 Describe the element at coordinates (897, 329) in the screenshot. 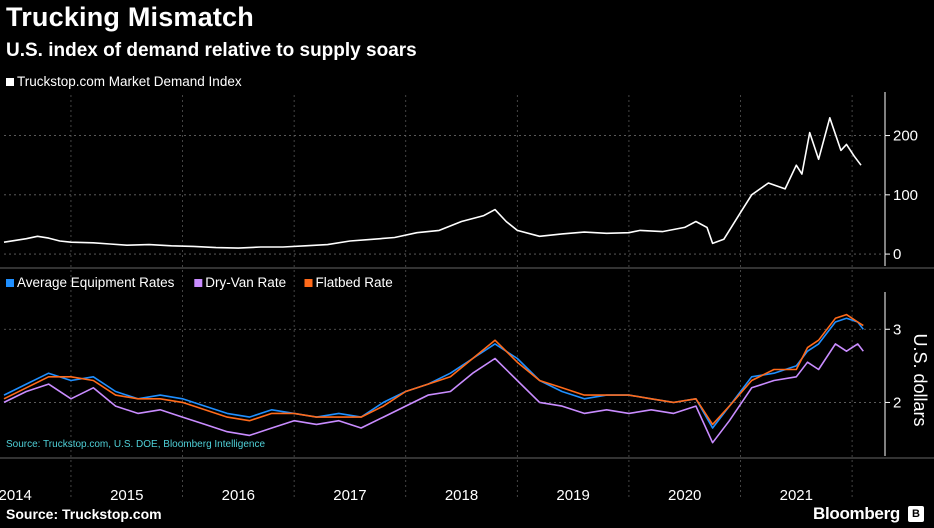

I see `y-tick-label: 3` at that location.